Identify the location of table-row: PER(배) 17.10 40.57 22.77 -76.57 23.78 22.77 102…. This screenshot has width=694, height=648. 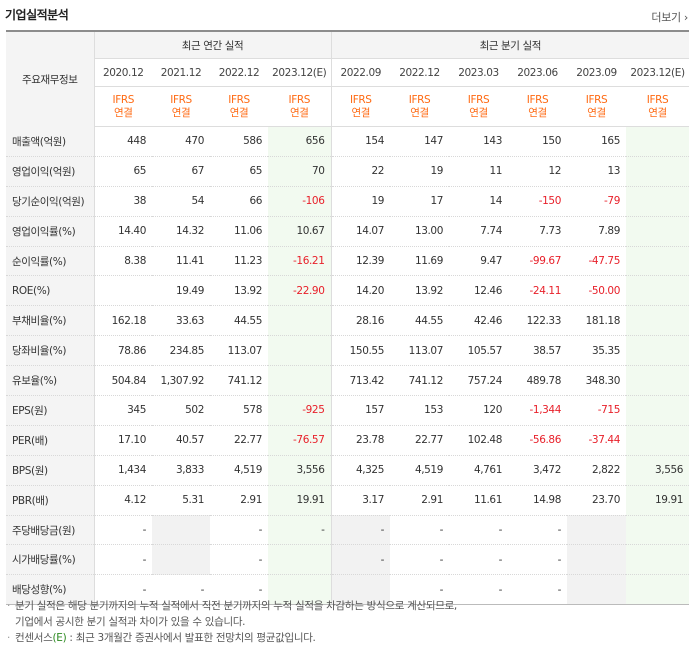
(348, 440).